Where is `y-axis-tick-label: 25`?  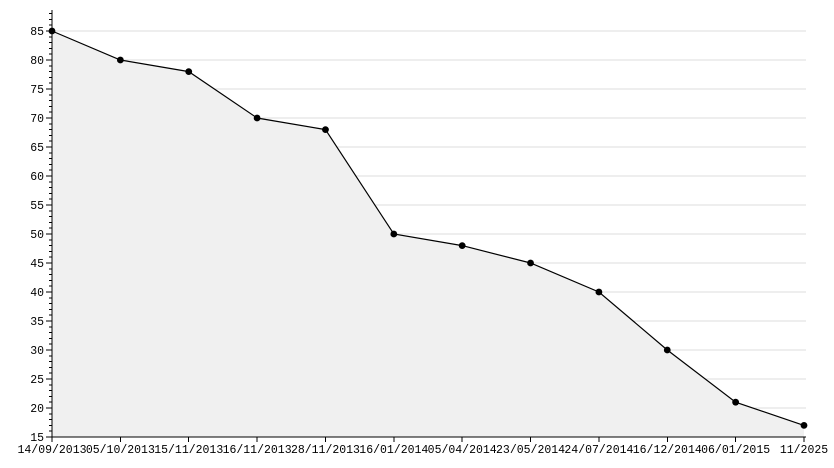
y-axis-tick-label: 25 is located at coordinates (37, 380).